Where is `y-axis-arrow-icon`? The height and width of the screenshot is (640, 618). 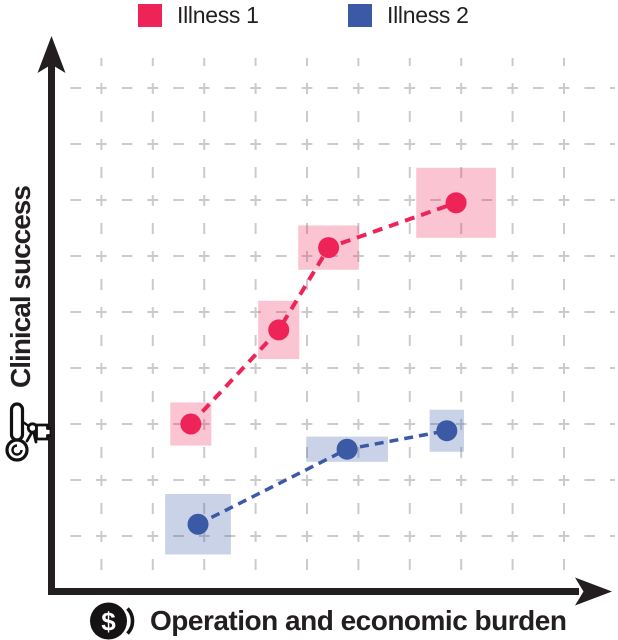 y-axis-arrow-icon is located at coordinates (51, 54).